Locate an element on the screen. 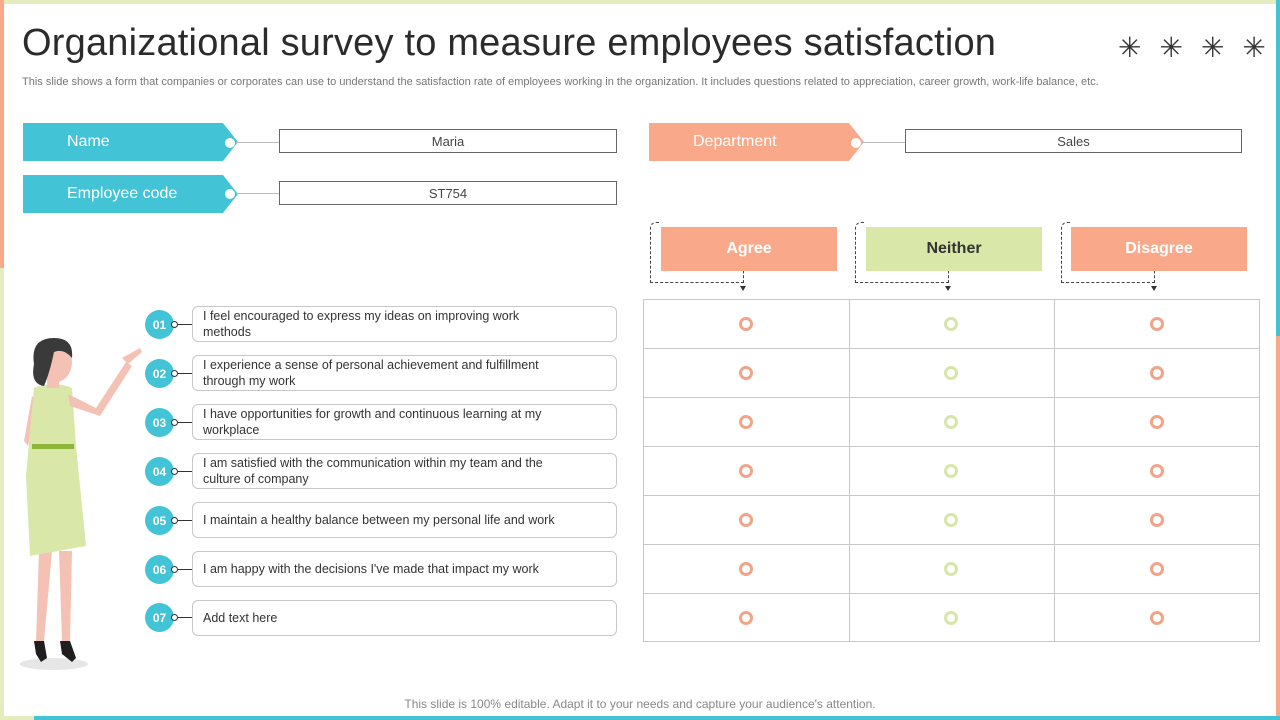  neither-connector-top is located at coordinates (859, 227).